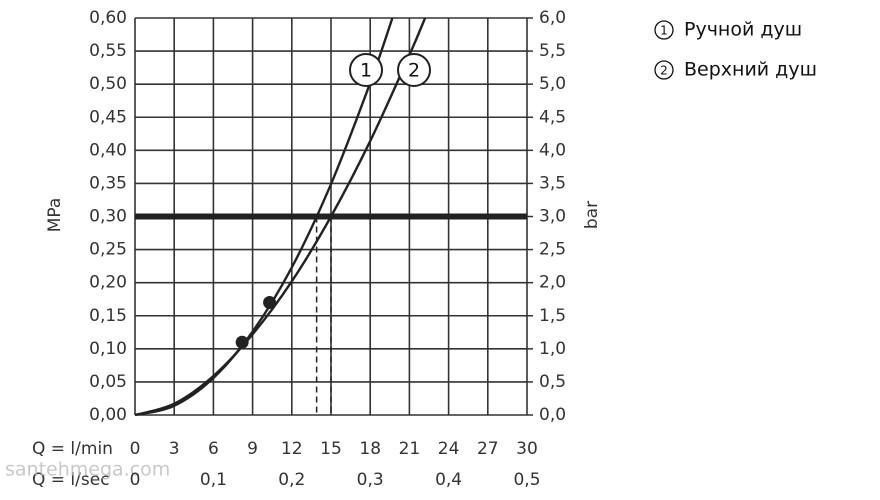 The height and width of the screenshot is (500, 880). I want to click on y2-tick-label: 5,5, so click(552, 51).